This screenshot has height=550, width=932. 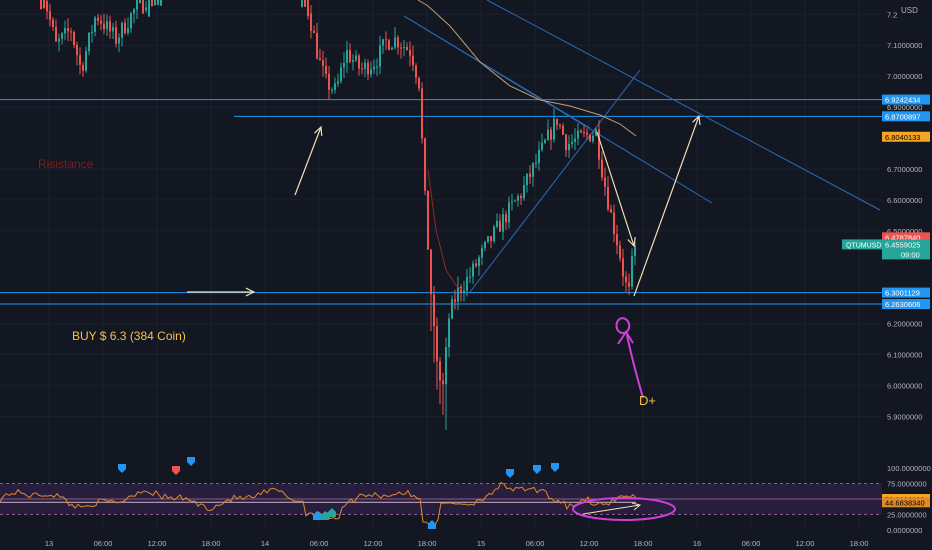 I want to click on last-price-bg, so click(x=906, y=249).